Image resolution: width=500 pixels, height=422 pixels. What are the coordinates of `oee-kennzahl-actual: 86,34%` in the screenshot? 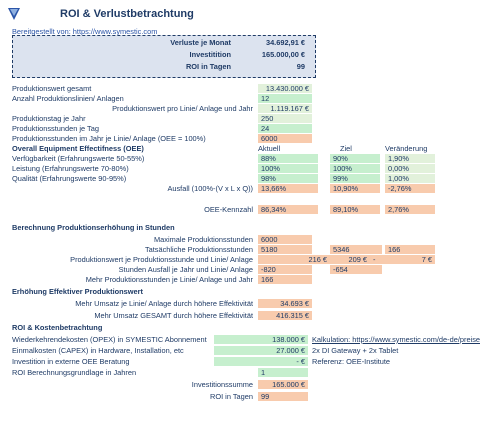 It's located at (288, 209).